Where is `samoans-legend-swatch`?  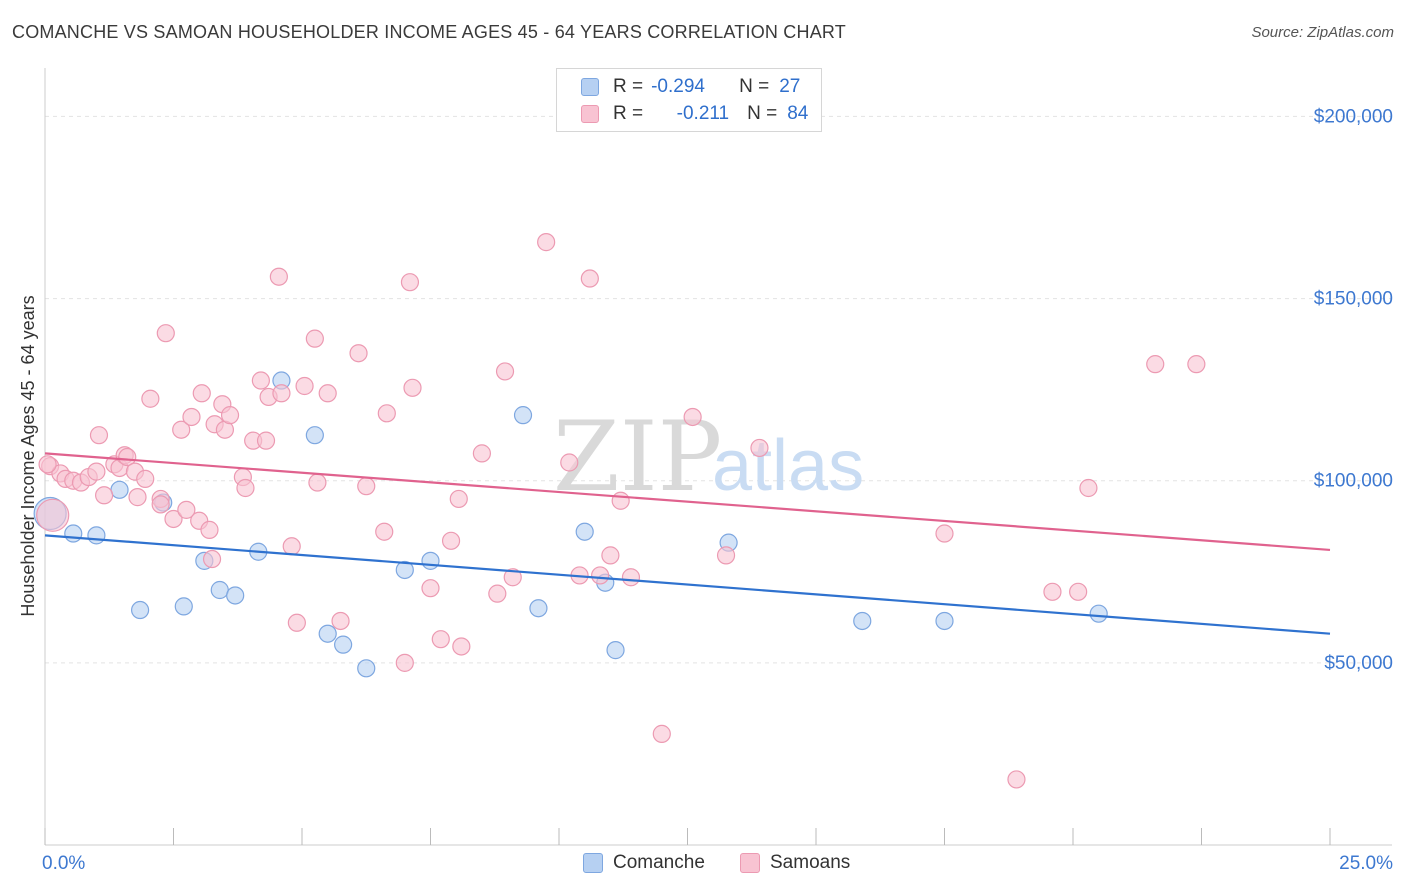
samoans-legend-swatch is located at coordinates (750, 863).